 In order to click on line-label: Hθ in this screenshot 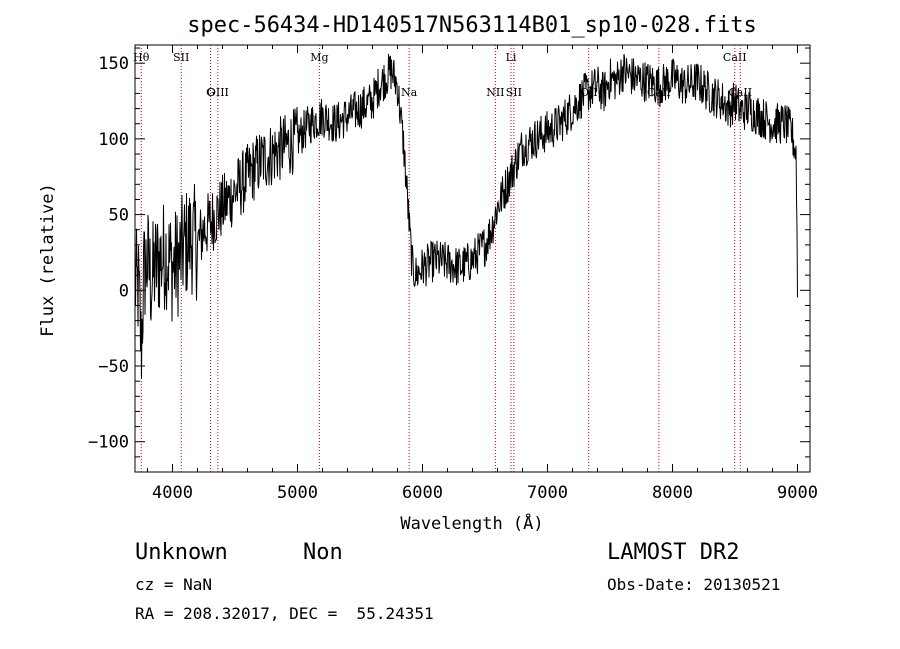, I will do `click(141, 57)`.